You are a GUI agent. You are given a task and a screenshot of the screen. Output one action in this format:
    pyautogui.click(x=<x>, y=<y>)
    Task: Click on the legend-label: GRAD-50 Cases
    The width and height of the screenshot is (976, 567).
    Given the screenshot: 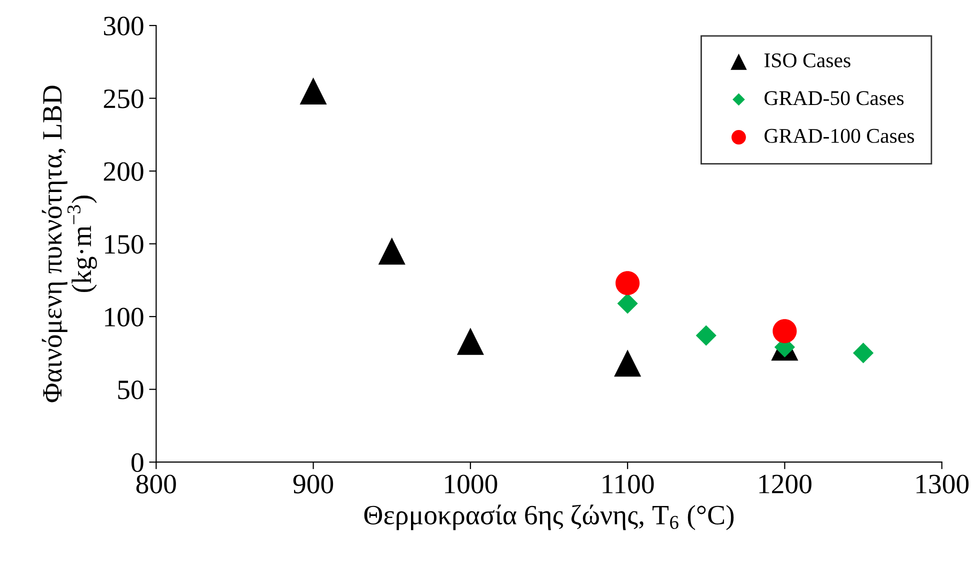 What is the action you would take?
    pyautogui.click(x=834, y=98)
    